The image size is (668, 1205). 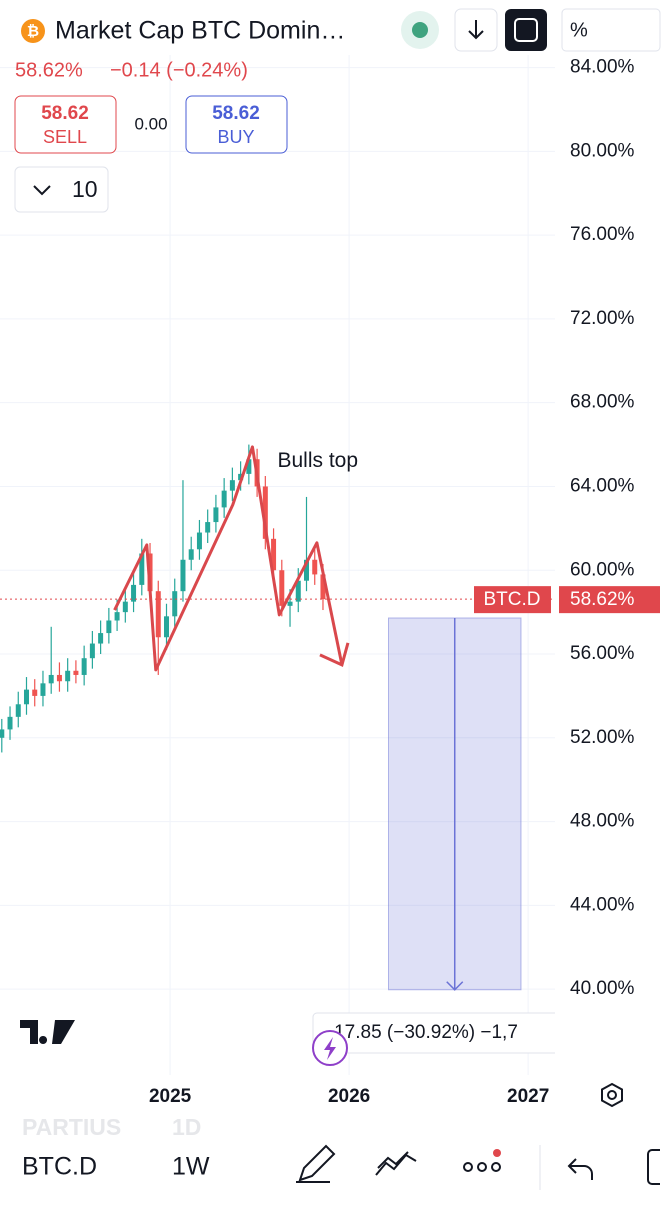 I want to click on buy-price: 58.62, so click(x=236, y=113).